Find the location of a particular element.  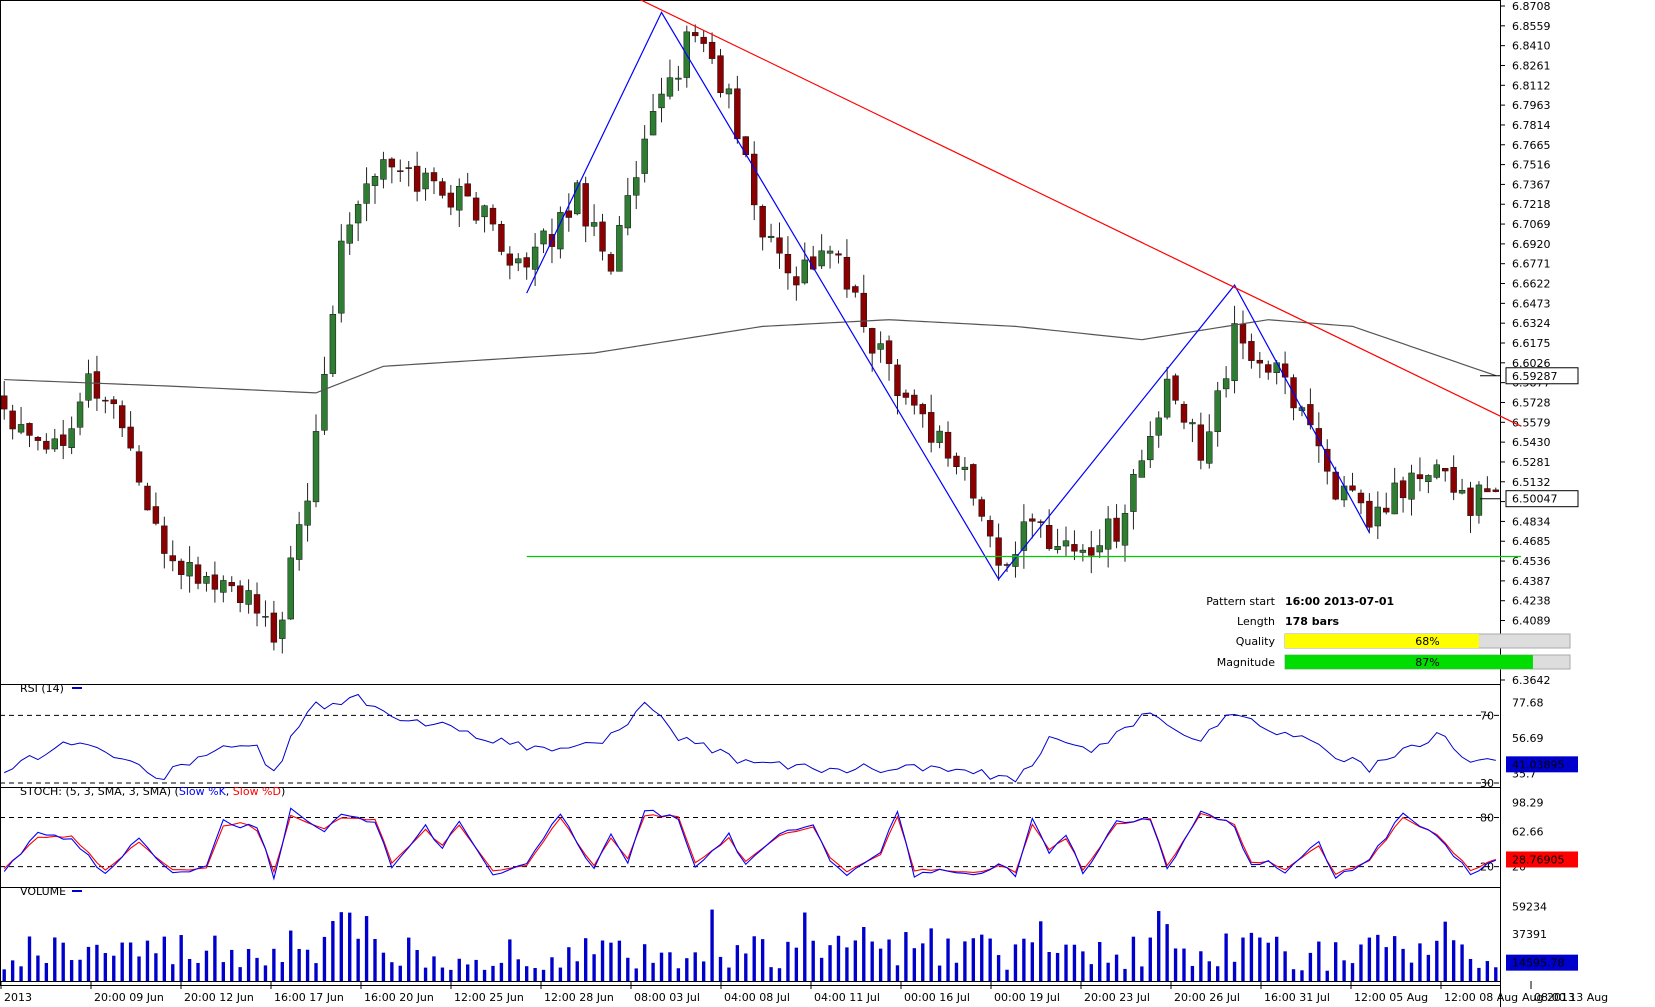

stoch-current-box is located at coordinates (1542, 859).